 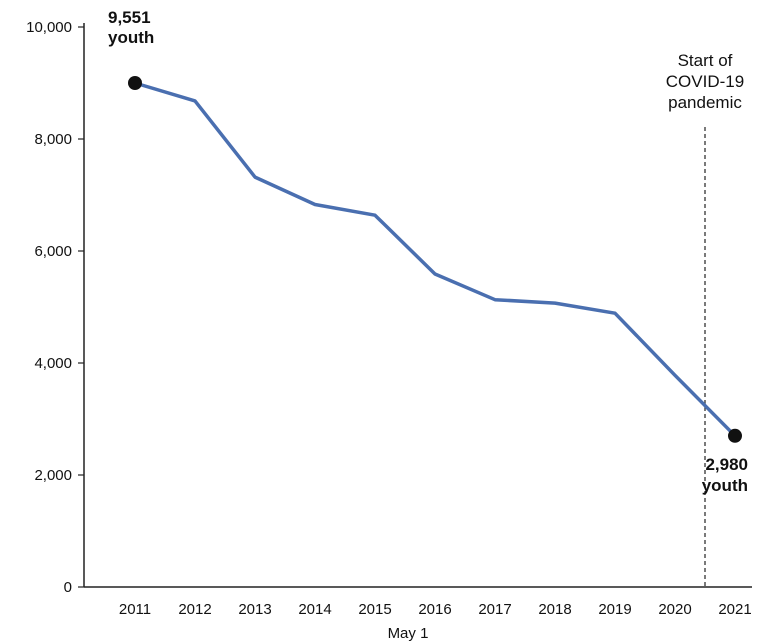 What do you see at coordinates (734, 609) in the screenshot?
I see `x-tick-label: 2021` at bounding box center [734, 609].